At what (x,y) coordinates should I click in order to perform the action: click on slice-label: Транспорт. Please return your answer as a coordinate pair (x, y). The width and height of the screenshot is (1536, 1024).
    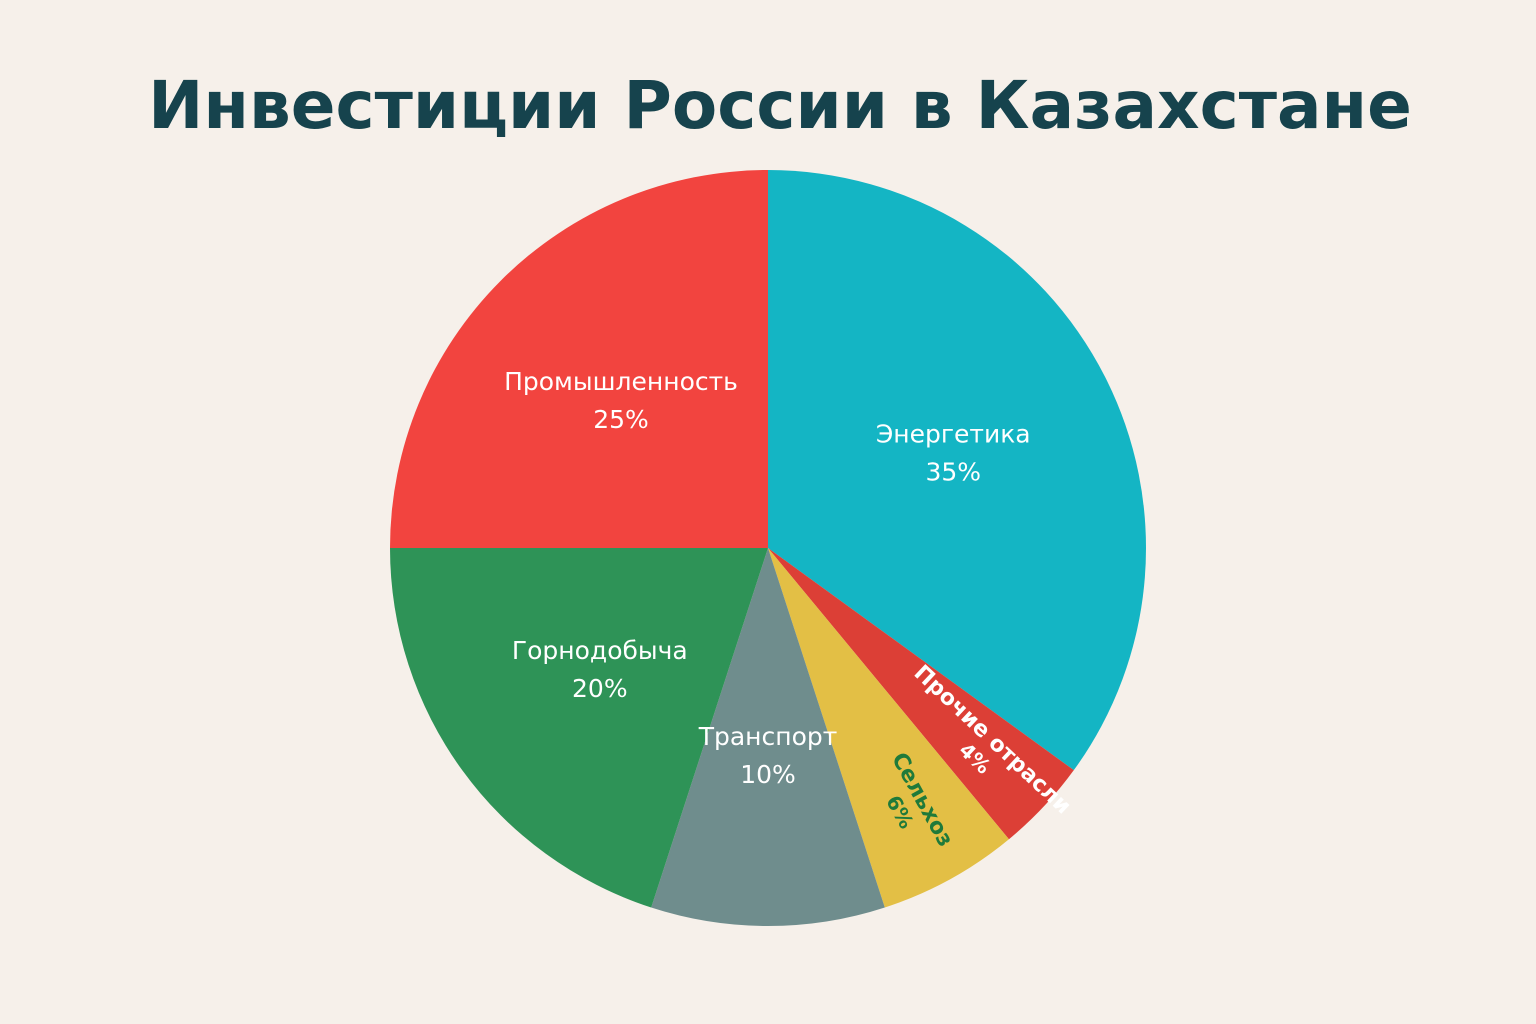
    Looking at the image, I should click on (768, 736).